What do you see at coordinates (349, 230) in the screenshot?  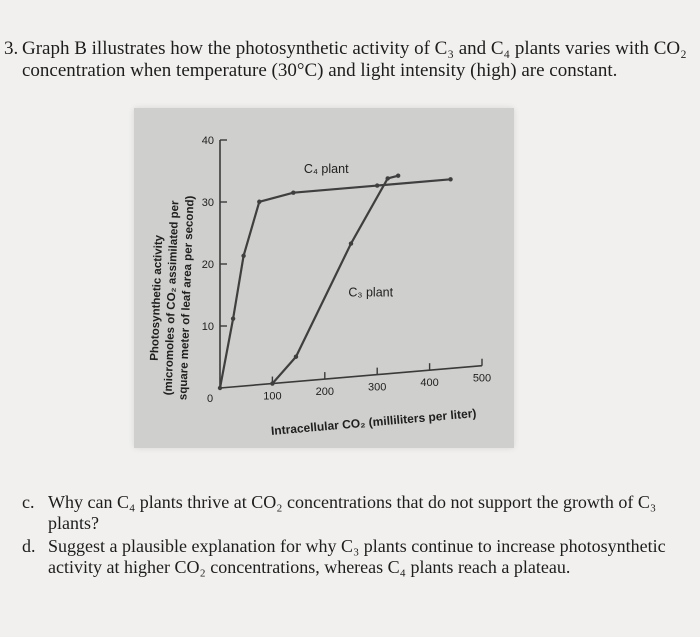 I see `series-labels: C₄ plant C₃ plant` at bounding box center [349, 230].